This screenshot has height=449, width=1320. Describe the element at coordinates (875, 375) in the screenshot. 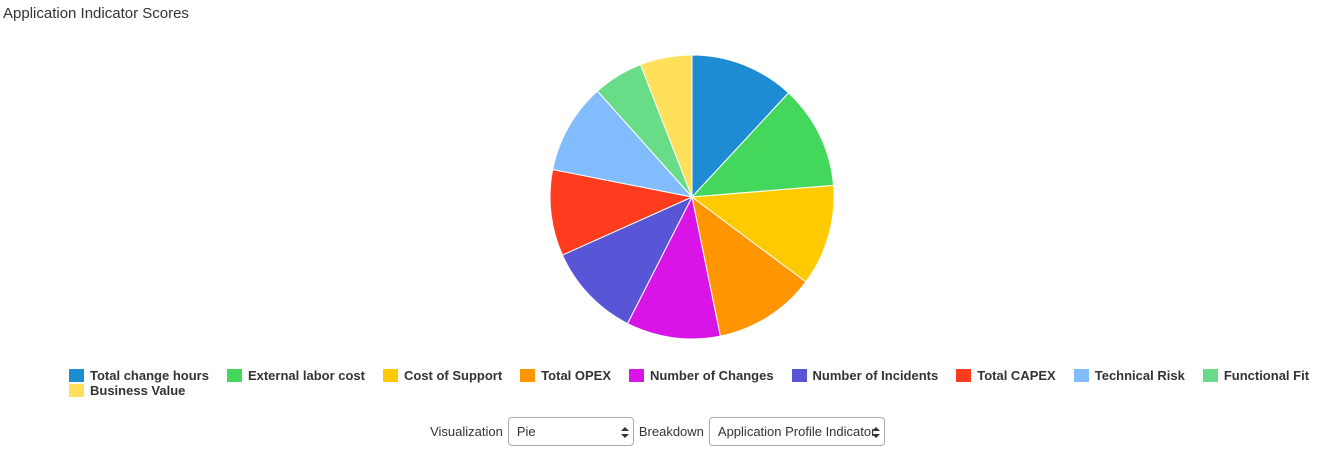

I see `legend-label: Number of Incidents` at that location.